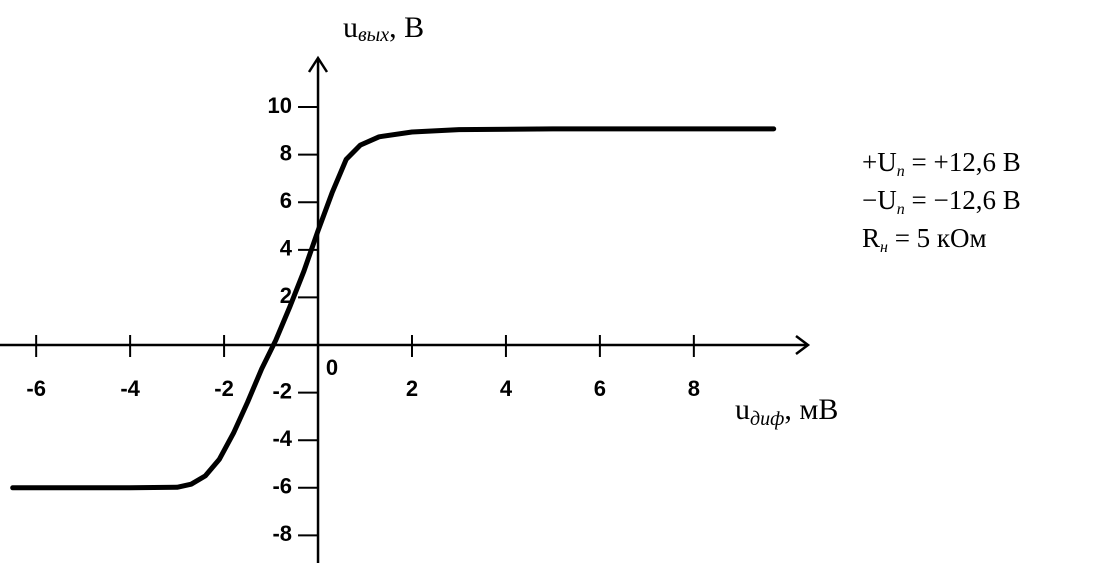 The height and width of the screenshot is (563, 1093). I want to click on y-tick-label: -4, so click(282, 438).